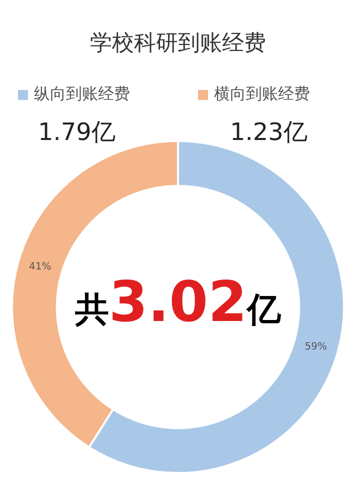 Image resolution: width=356 pixels, height=486 pixels. Describe the element at coordinates (178, 44) in the screenshot. I see `chart-title: 学校科研到账经费` at that location.